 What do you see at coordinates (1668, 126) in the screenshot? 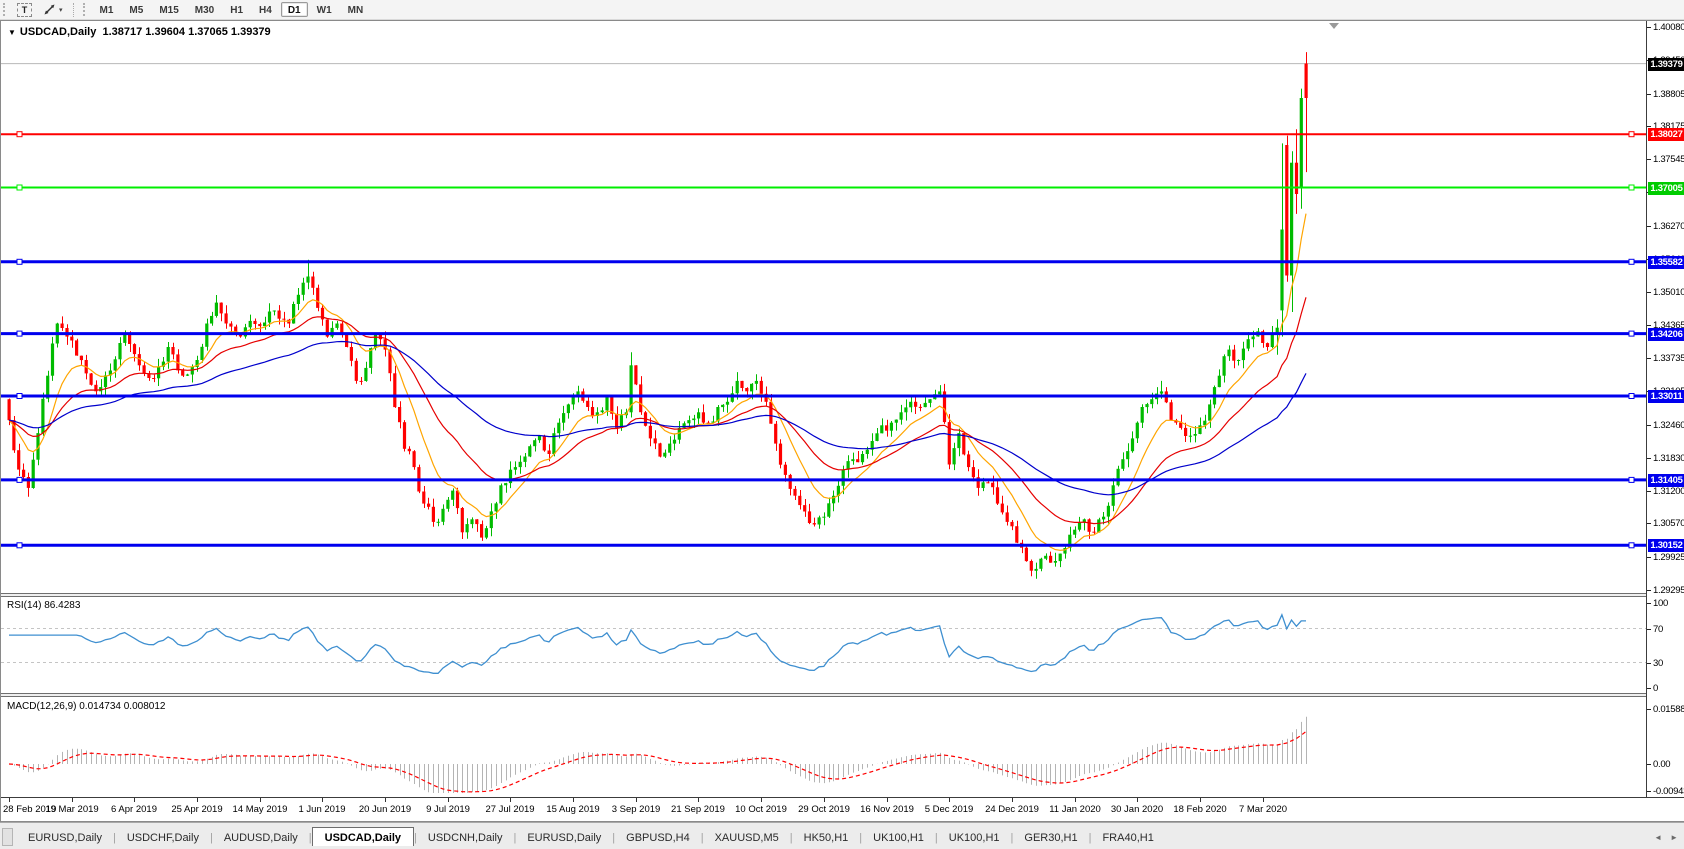
I see `axis-tick-label: 1.38175` at bounding box center [1668, 126].